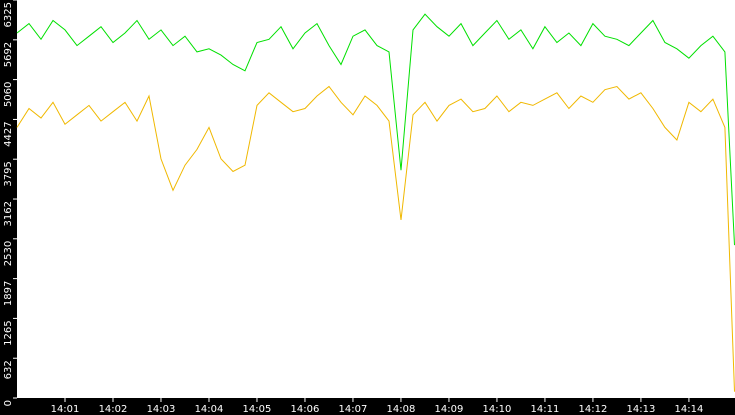 This screenshot has width=735, height=415. I want to click on x-tick-label: 14:05, so click(257, 409).